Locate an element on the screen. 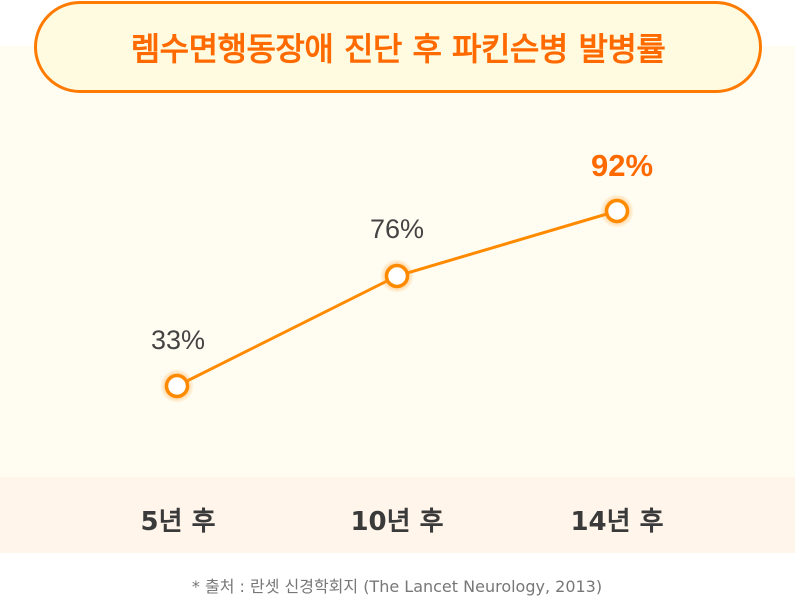 The height and width of the screenshot is (606, 795). x-label-5y: 5년 후 is located at coordinates (178, 522).